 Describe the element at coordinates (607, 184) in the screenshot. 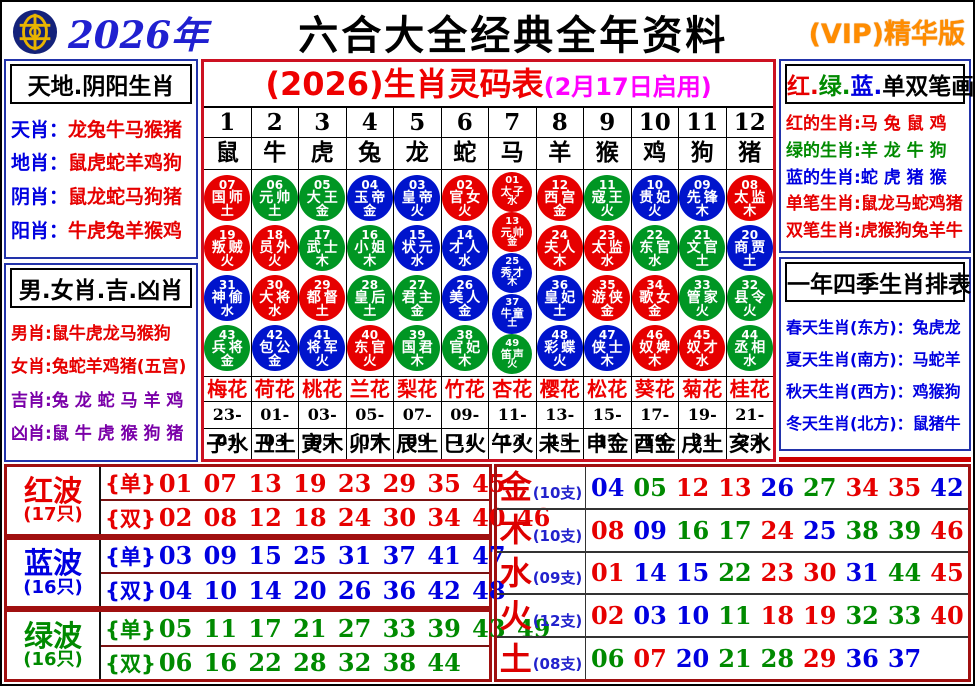

I see `ball-number: 11` at that location.